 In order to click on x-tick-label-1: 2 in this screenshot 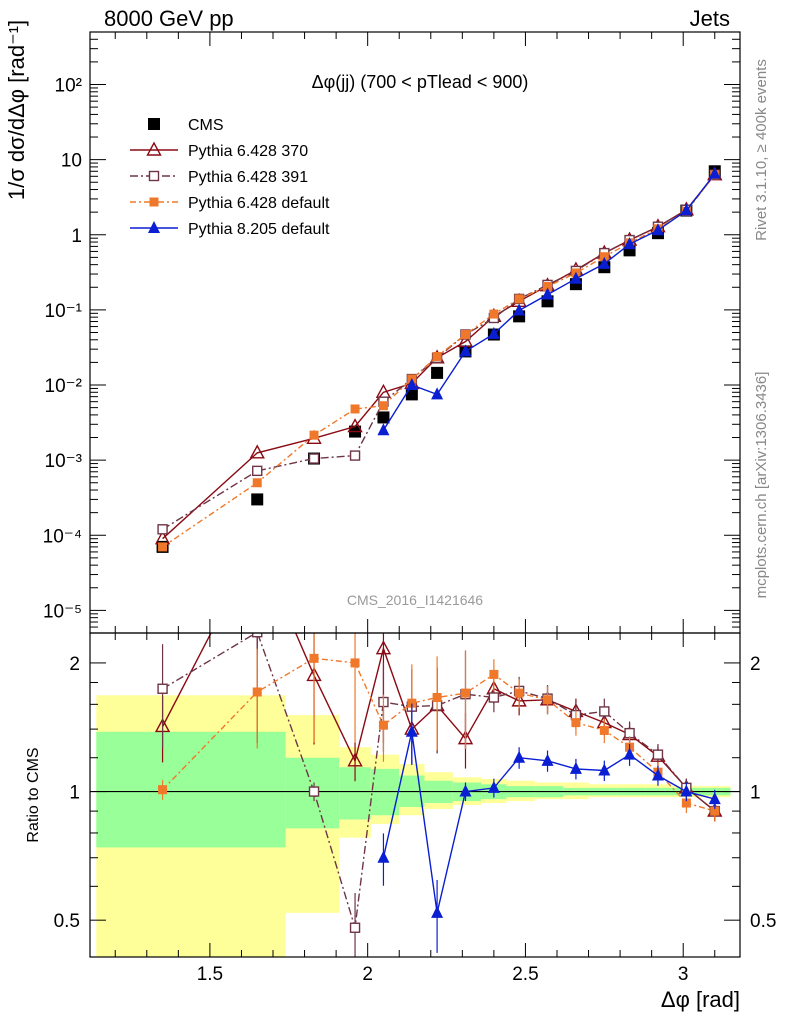, I will do `click(367, 974)`.